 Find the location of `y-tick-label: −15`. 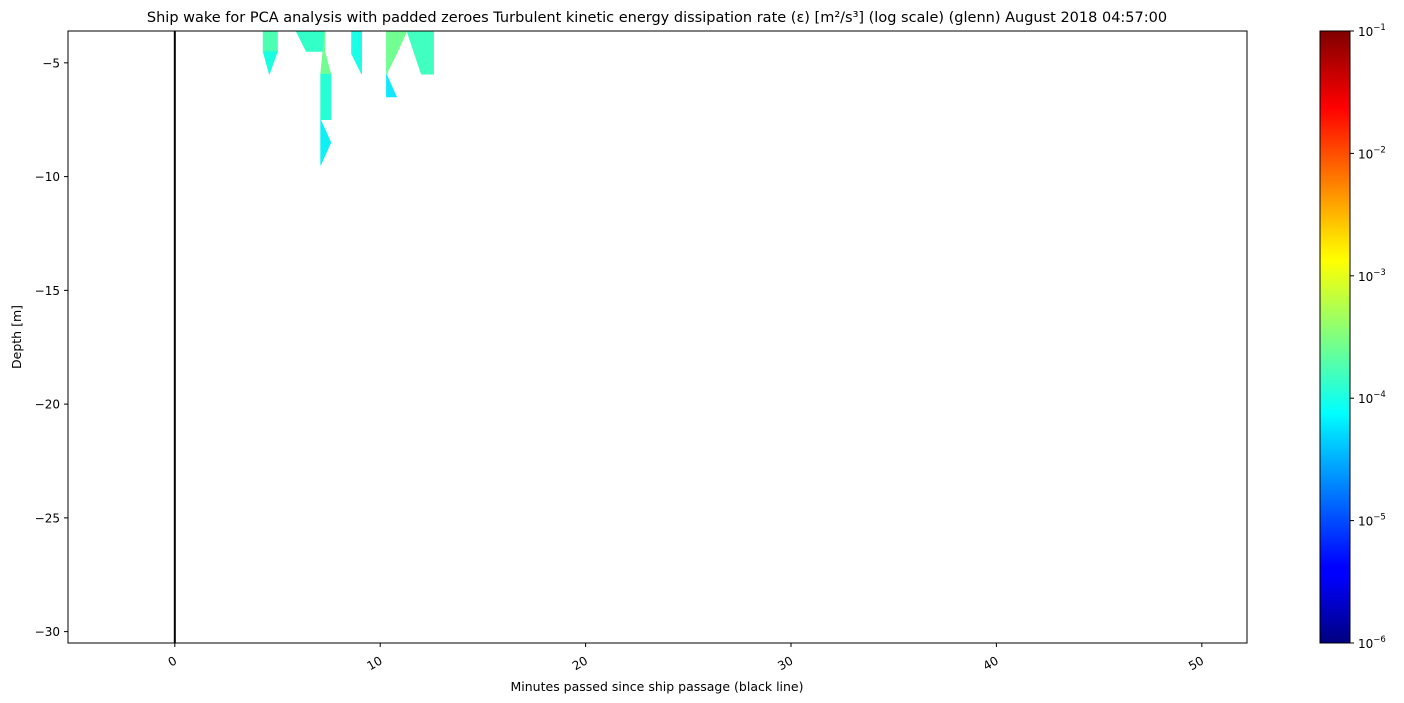

y-tick-label: −15 is located at coordinates (47, 291).